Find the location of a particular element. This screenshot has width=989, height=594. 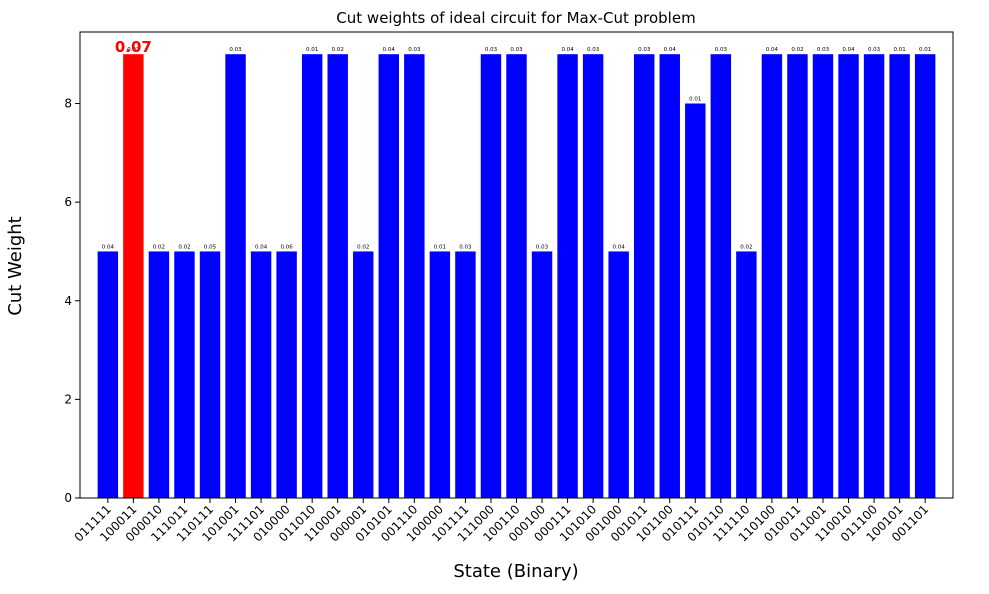

y-tick-label: 4 is located at coordinates (68, 301).